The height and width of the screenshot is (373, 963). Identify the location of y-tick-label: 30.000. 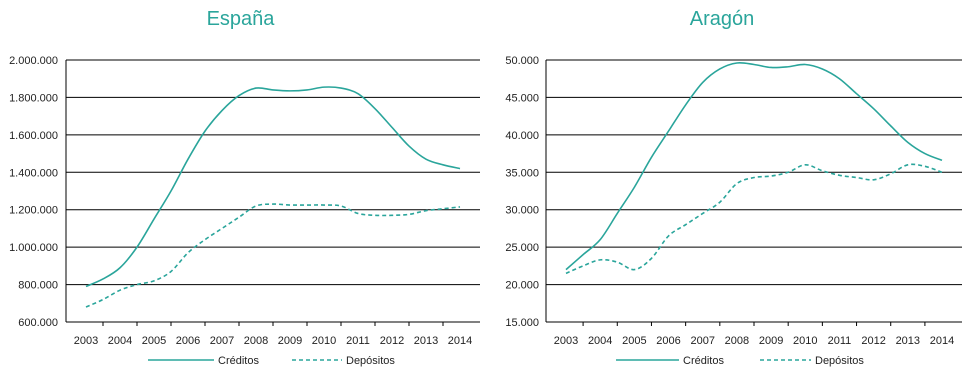
(522, 211).